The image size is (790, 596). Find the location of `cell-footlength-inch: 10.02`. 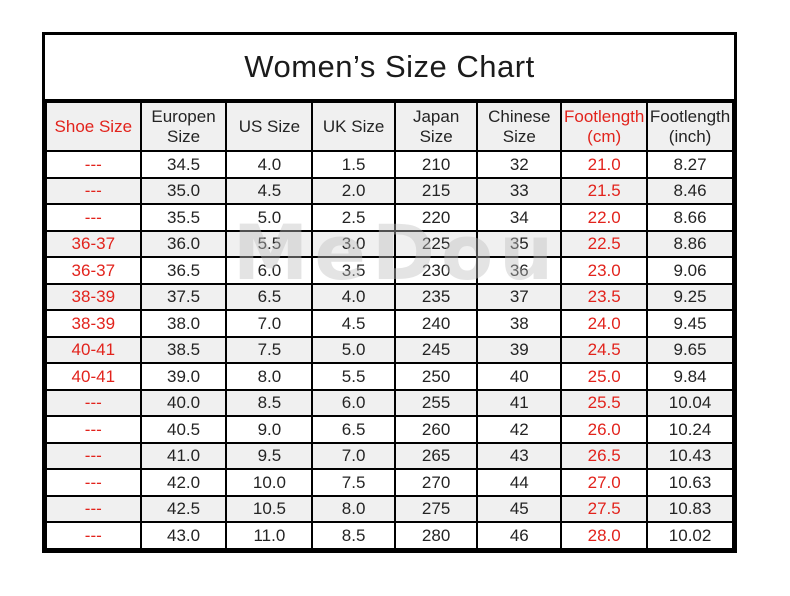

cell-footlength-inch: 10.02 is located at coordinates (690, 535).